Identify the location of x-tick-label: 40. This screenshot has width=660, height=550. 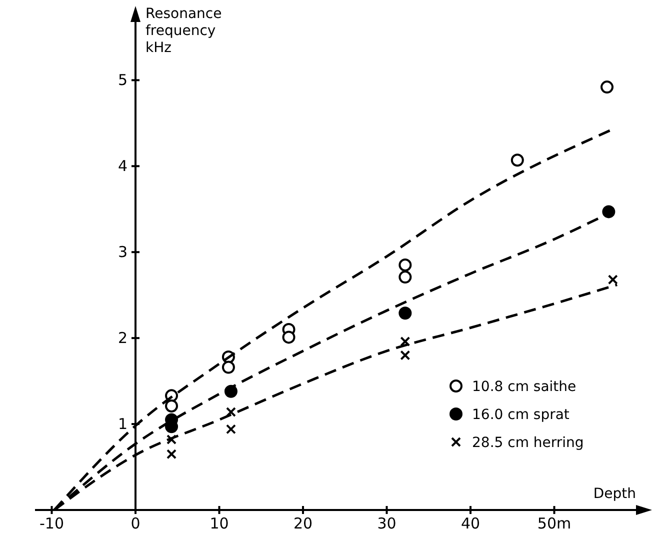
(470, 523).